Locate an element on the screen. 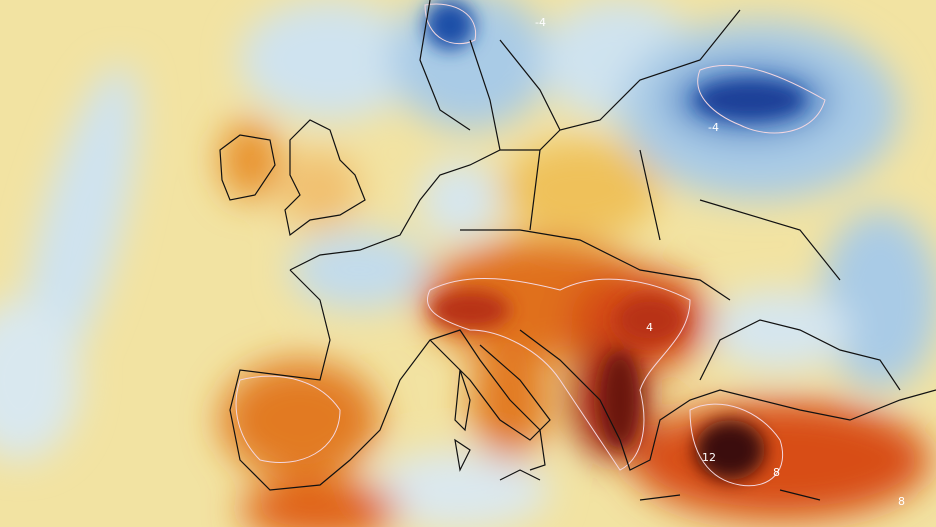 The image size is (936, 527). contour-label: 4 is located at coordinates (649, 327).